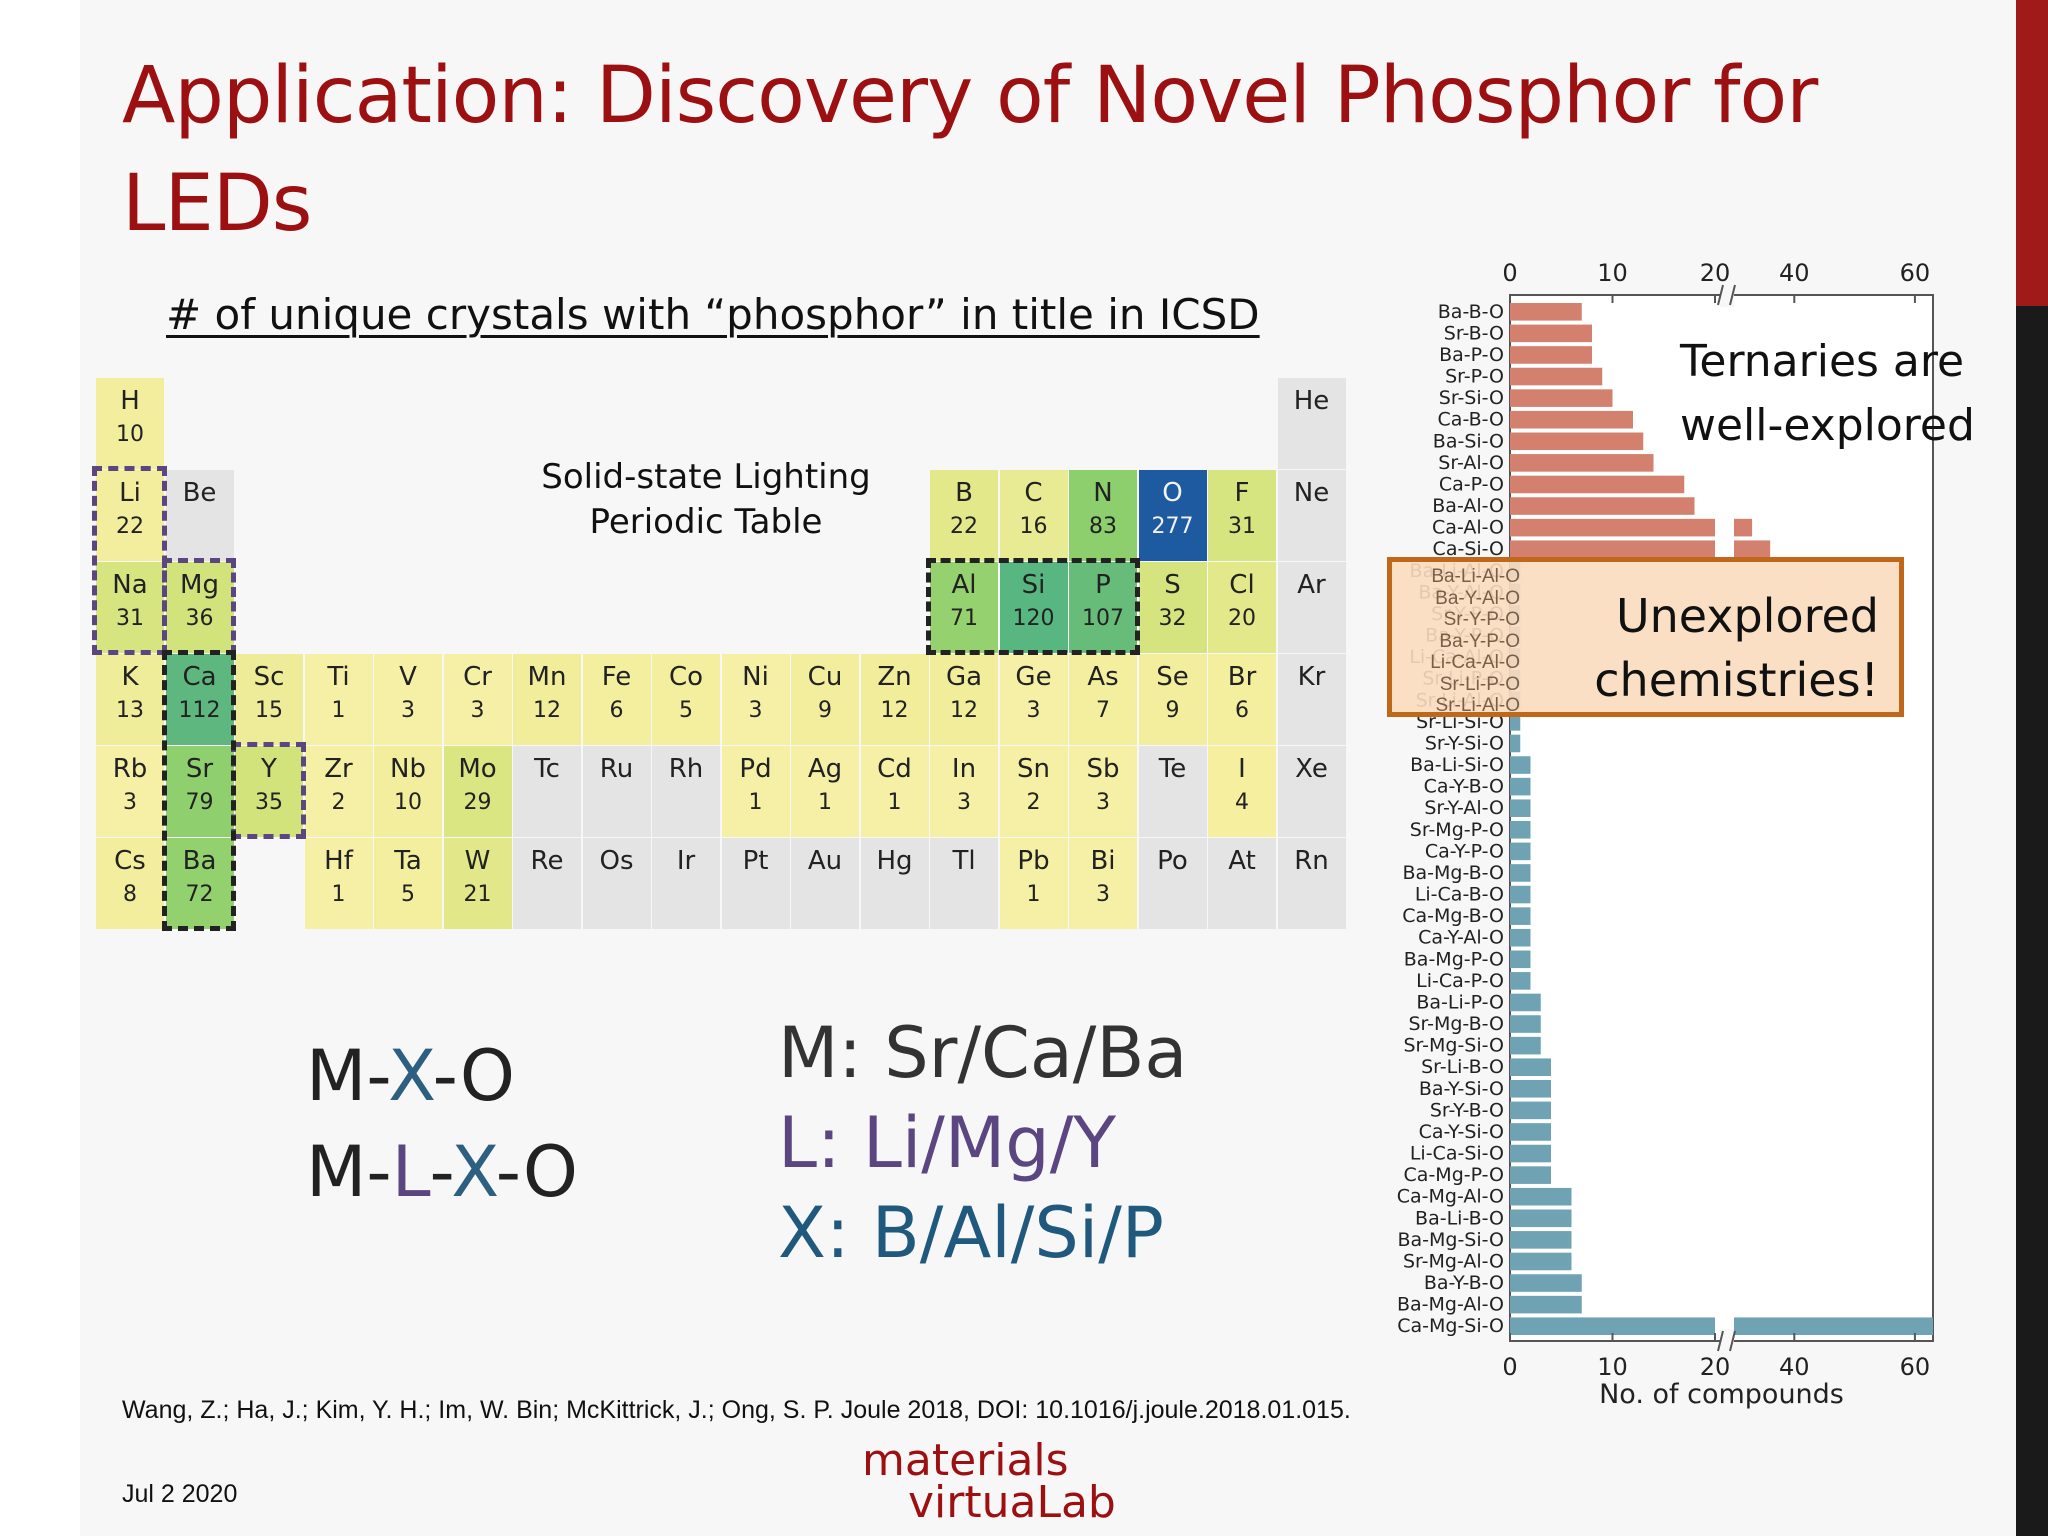 The image size is (2048, 1536). What do you see at coordinates (1033, 677) in the screenshot?
I see `element-symbol: Ge` at bounding box center [1033, 677].